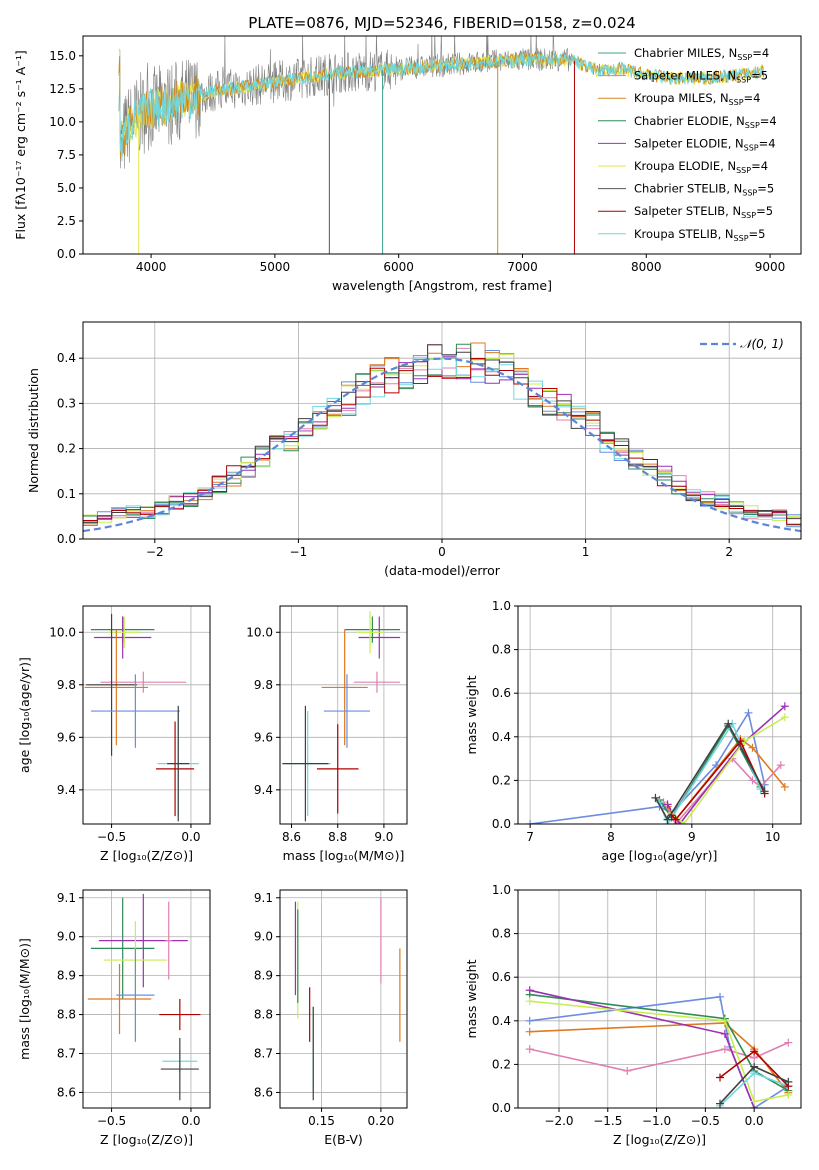 The height and width of the screenshot is (1170, 819). I want to click on legend-entry: Kroupa ELODIE, NSSP=4, so click(701, 167).